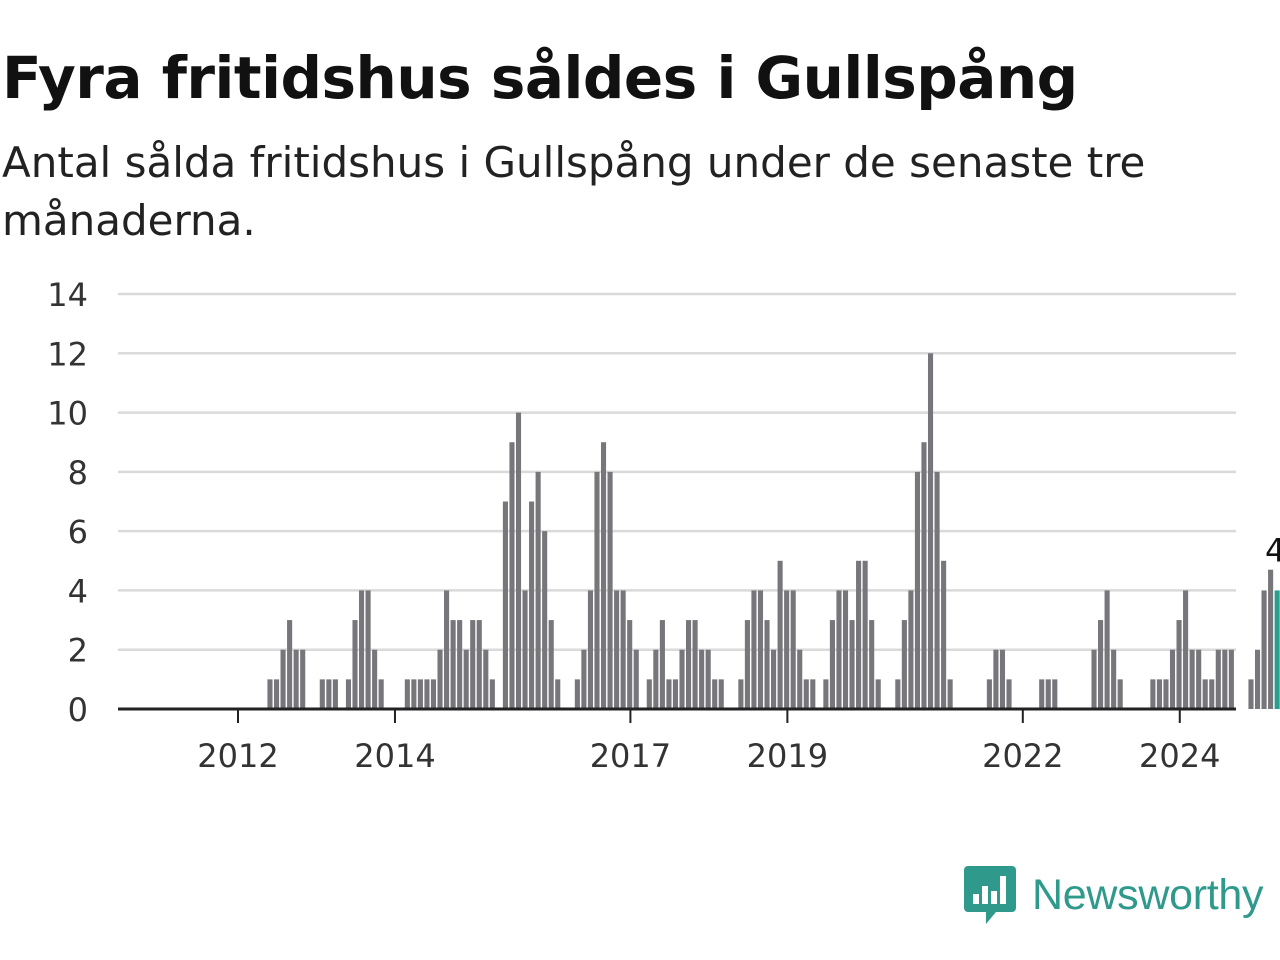 This screenshot has height=960, width=1280. What do you see at coordinates (1272, 551) in the screenshot?
I see `latest-value-label: 4` at bounding box center [1272, 551].